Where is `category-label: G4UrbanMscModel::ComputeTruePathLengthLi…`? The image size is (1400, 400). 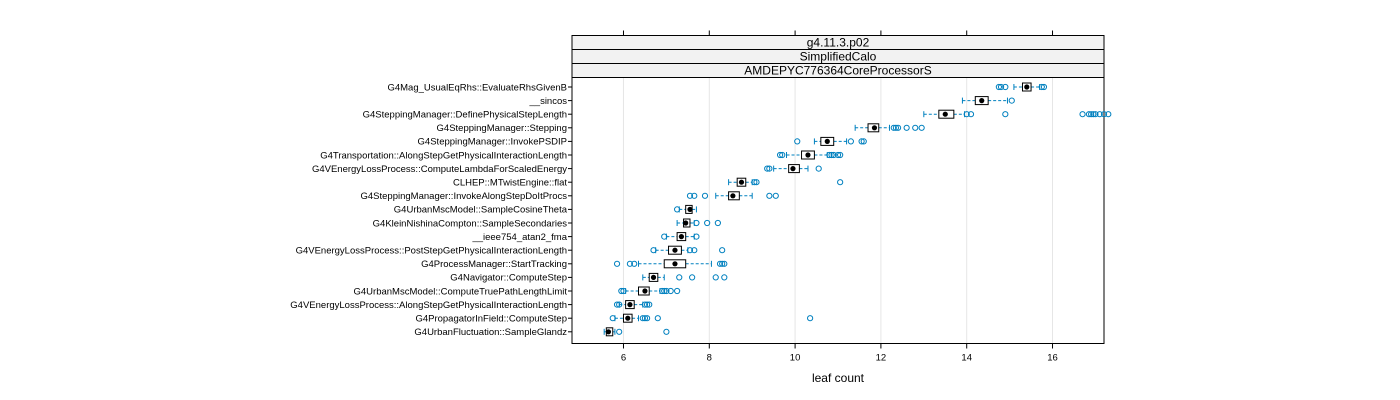
category-label: G4UrbanMscModel::ComputeTruePathLengthLi… is located at coordinates (461, 291).